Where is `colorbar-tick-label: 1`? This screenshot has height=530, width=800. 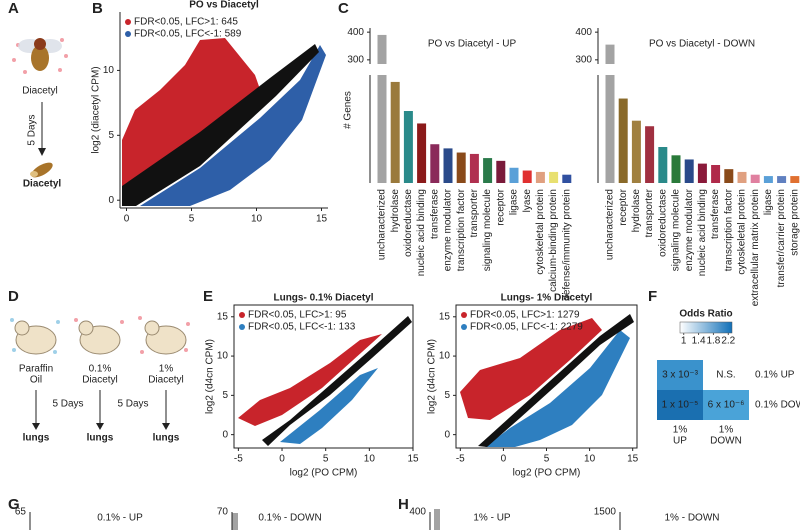
colorbar-tick-label: 1 is located at coordinates (684, 341).